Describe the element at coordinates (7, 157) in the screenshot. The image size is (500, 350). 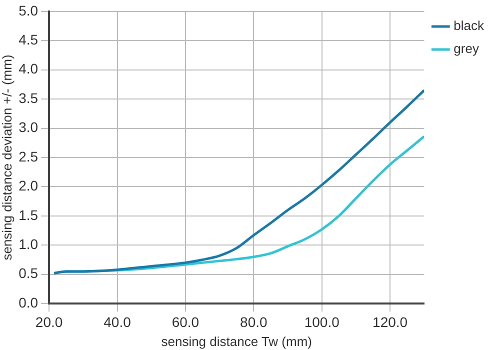
I see `y-axis-title: sensing distance deviation +/- (mm)` at that location.